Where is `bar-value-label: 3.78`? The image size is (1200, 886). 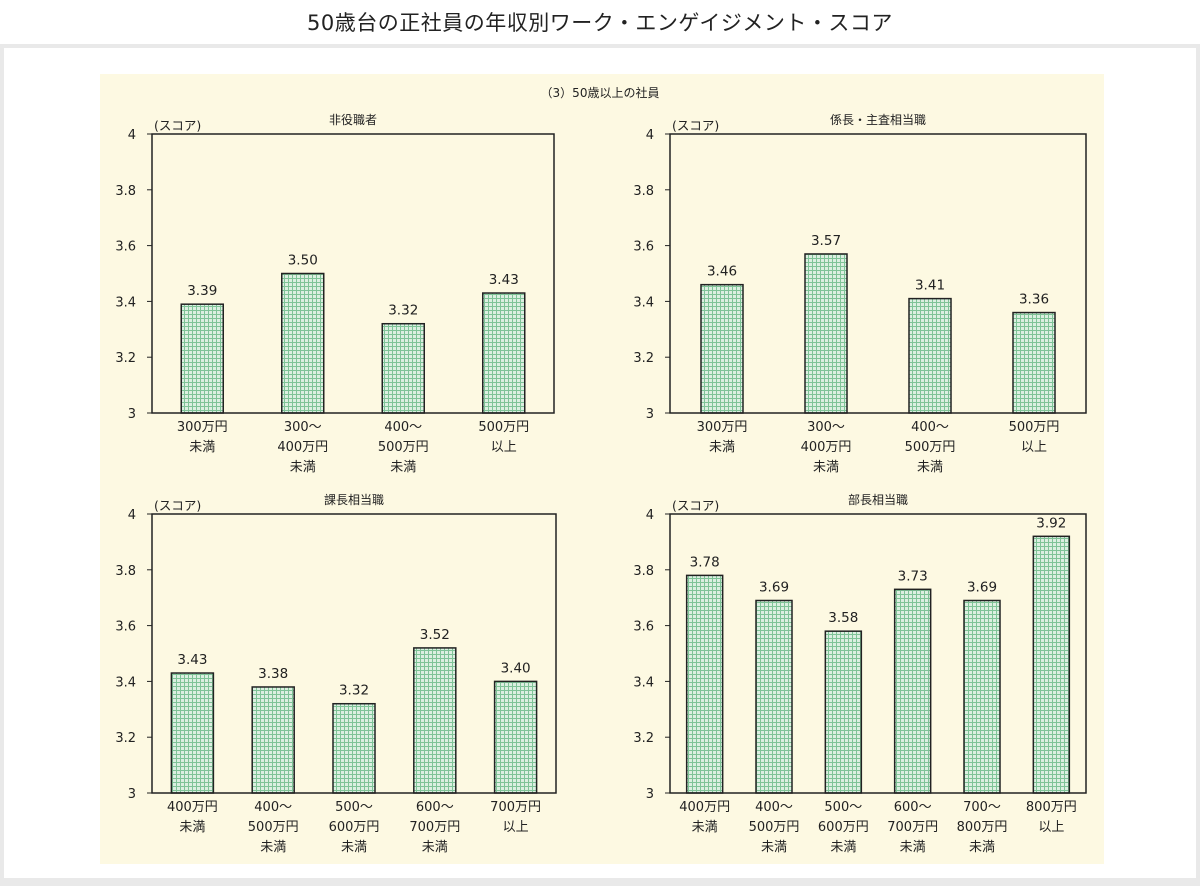
bar-value-label: 3.78 is located at coordinates (705, 562).